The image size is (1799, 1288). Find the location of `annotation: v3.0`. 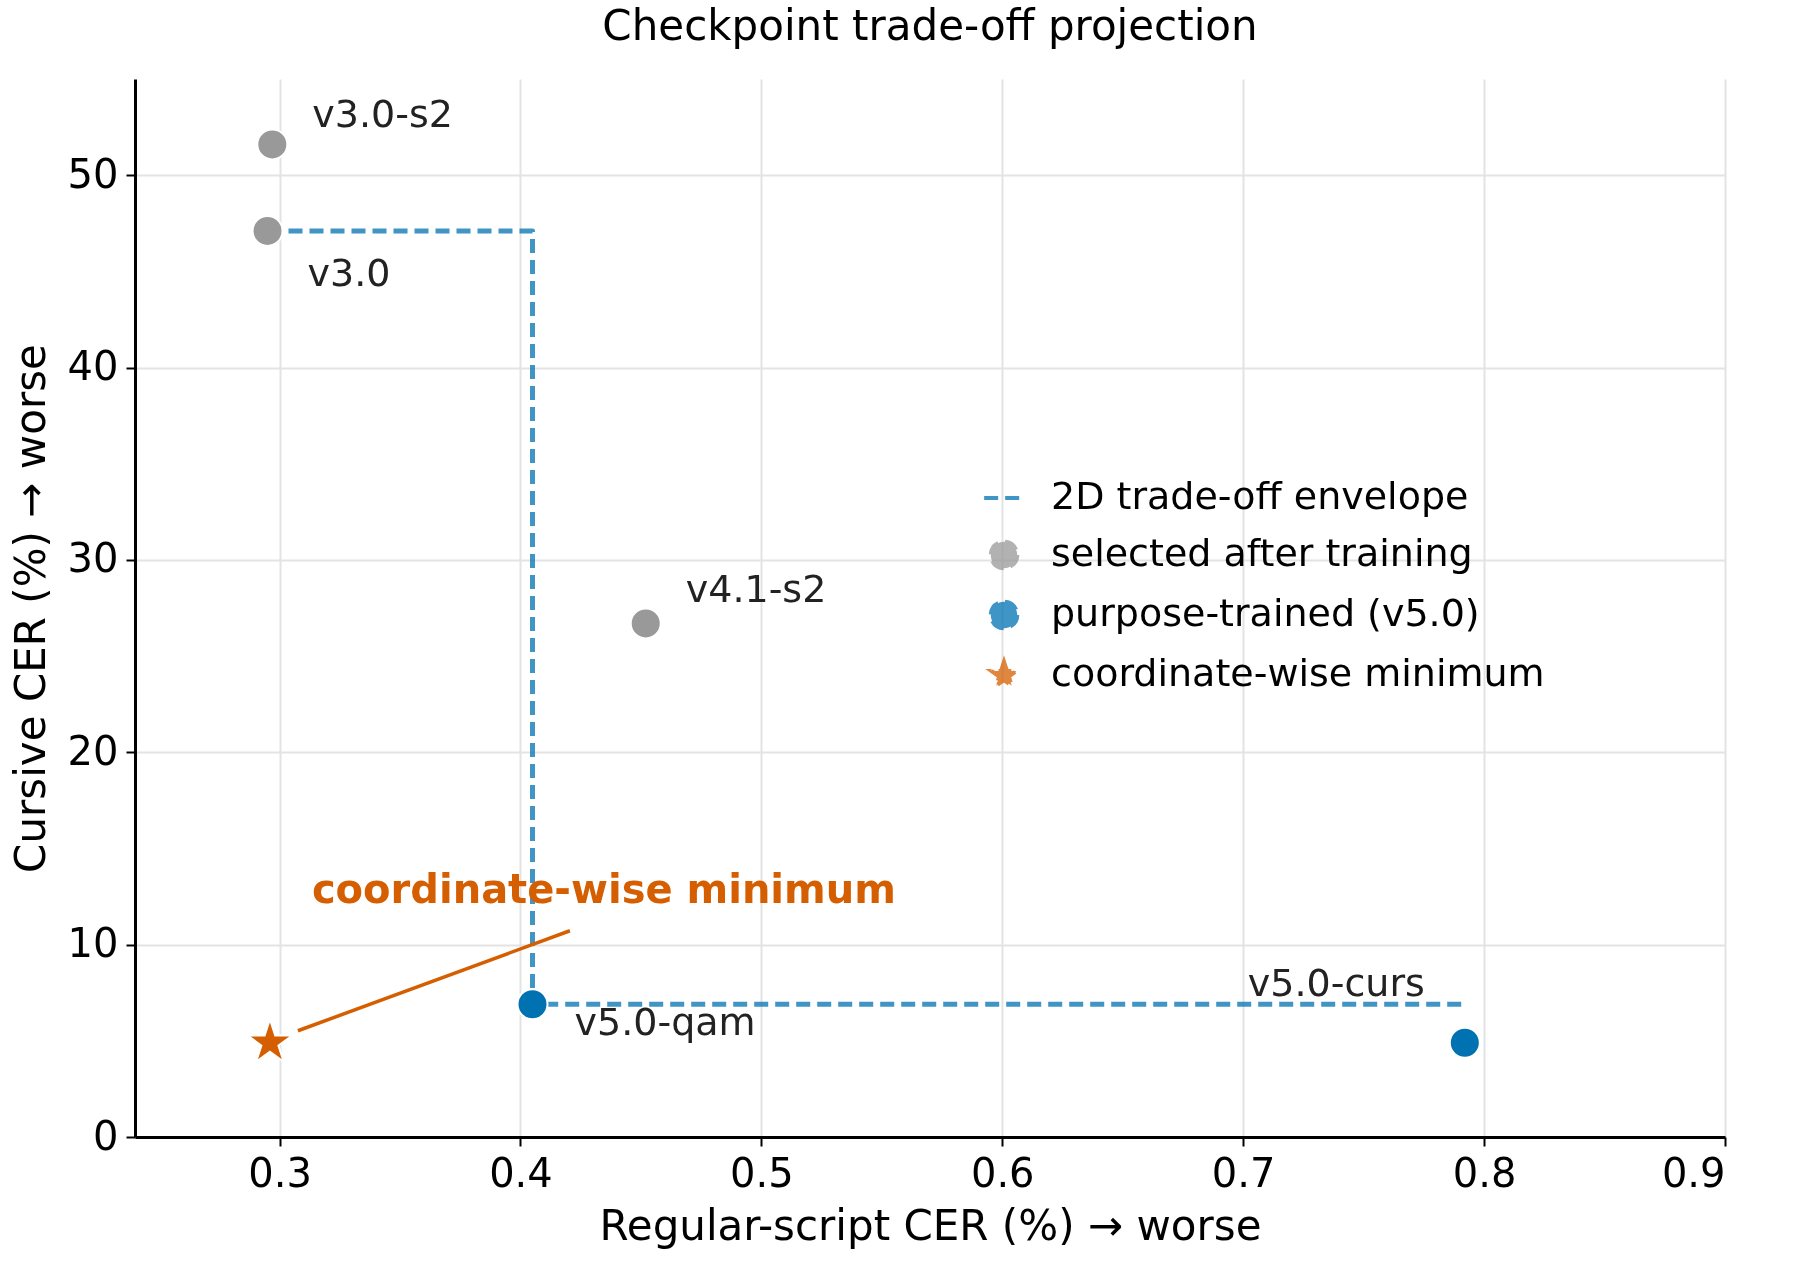

annotation: v3.0 is located at coordinates (349, 272).